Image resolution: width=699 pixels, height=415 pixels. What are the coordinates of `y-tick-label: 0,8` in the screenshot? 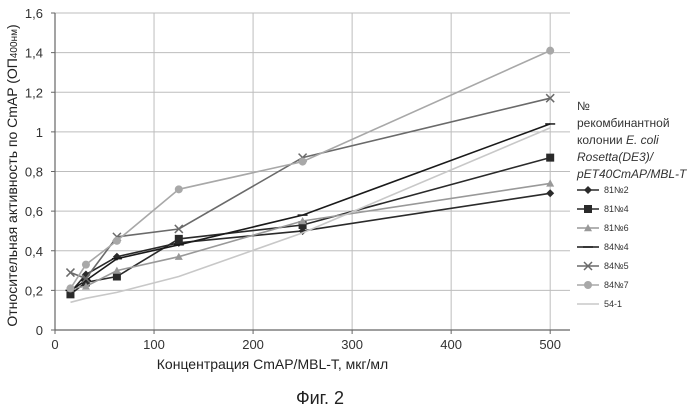 It's located at (34, 172).